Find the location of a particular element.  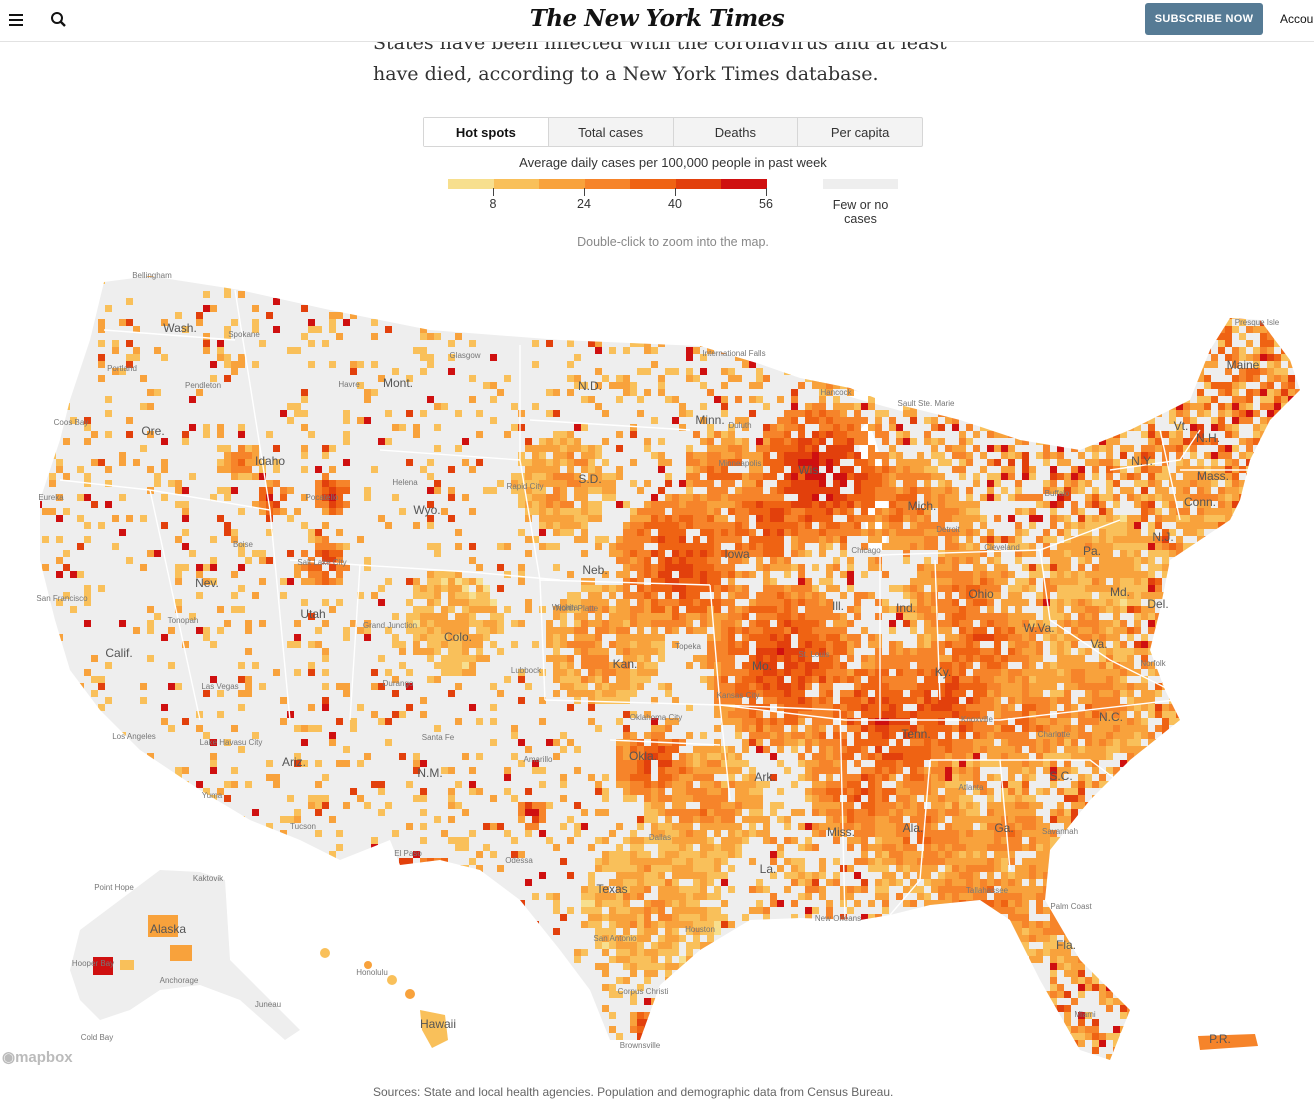

tab-hot-spots: Hot spots is located at coordinates (486, 132).